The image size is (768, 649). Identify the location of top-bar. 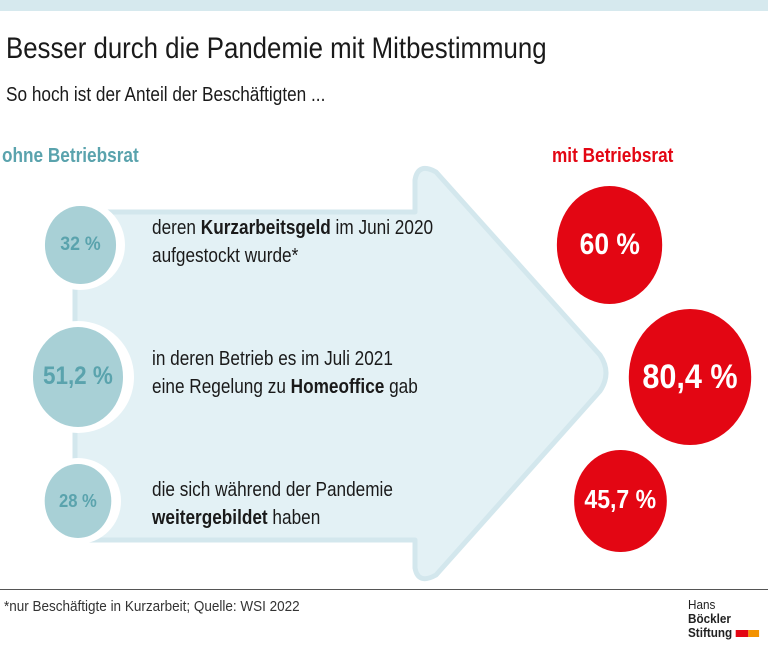
(384, 5).